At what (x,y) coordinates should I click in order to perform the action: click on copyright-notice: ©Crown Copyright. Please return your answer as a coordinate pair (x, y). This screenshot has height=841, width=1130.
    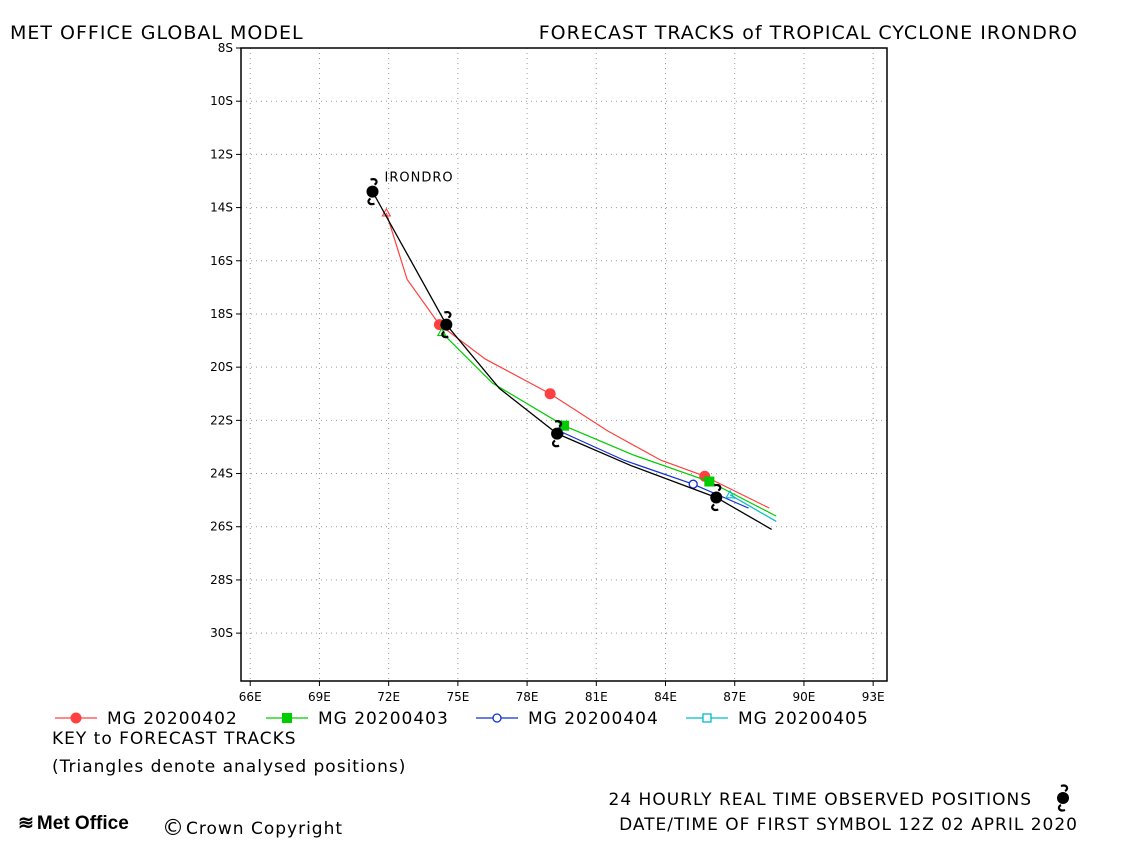
    Looking at the image, I should click on (253, 828).